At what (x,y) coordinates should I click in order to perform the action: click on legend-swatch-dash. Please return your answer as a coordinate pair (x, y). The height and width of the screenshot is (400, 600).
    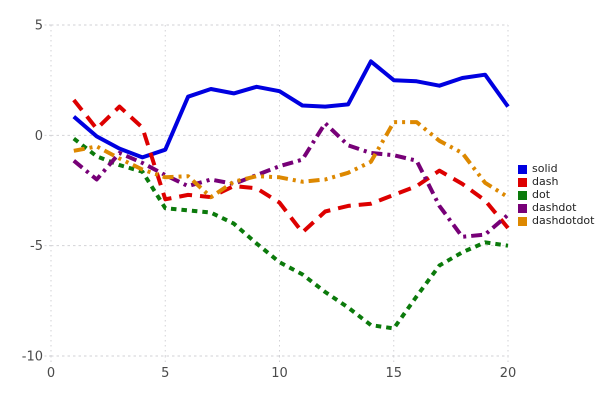
    Looking at the image, I should click on (522, 182).